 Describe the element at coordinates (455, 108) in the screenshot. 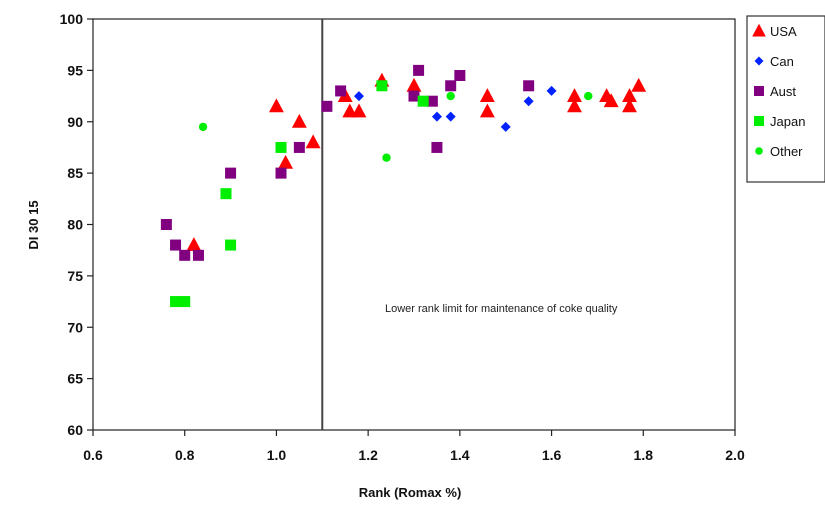

I see `series-can` at that location.